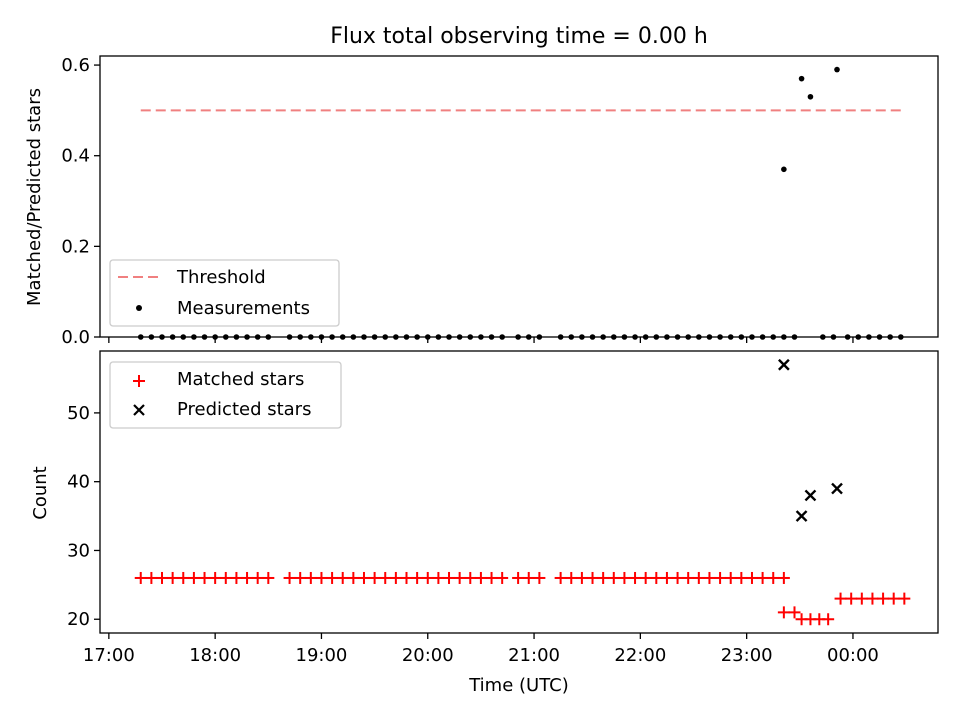 The height and width of the screenshot is (720, 960). I want to click on legend-predicted-label: Predicted stars, so click(244, 409).